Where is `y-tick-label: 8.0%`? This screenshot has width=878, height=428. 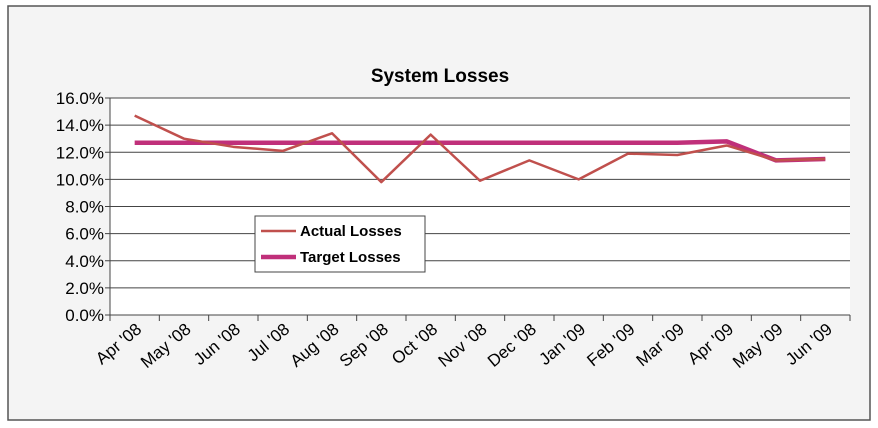
y-tick-label: 8.0% is located at coordinates (84, 207).